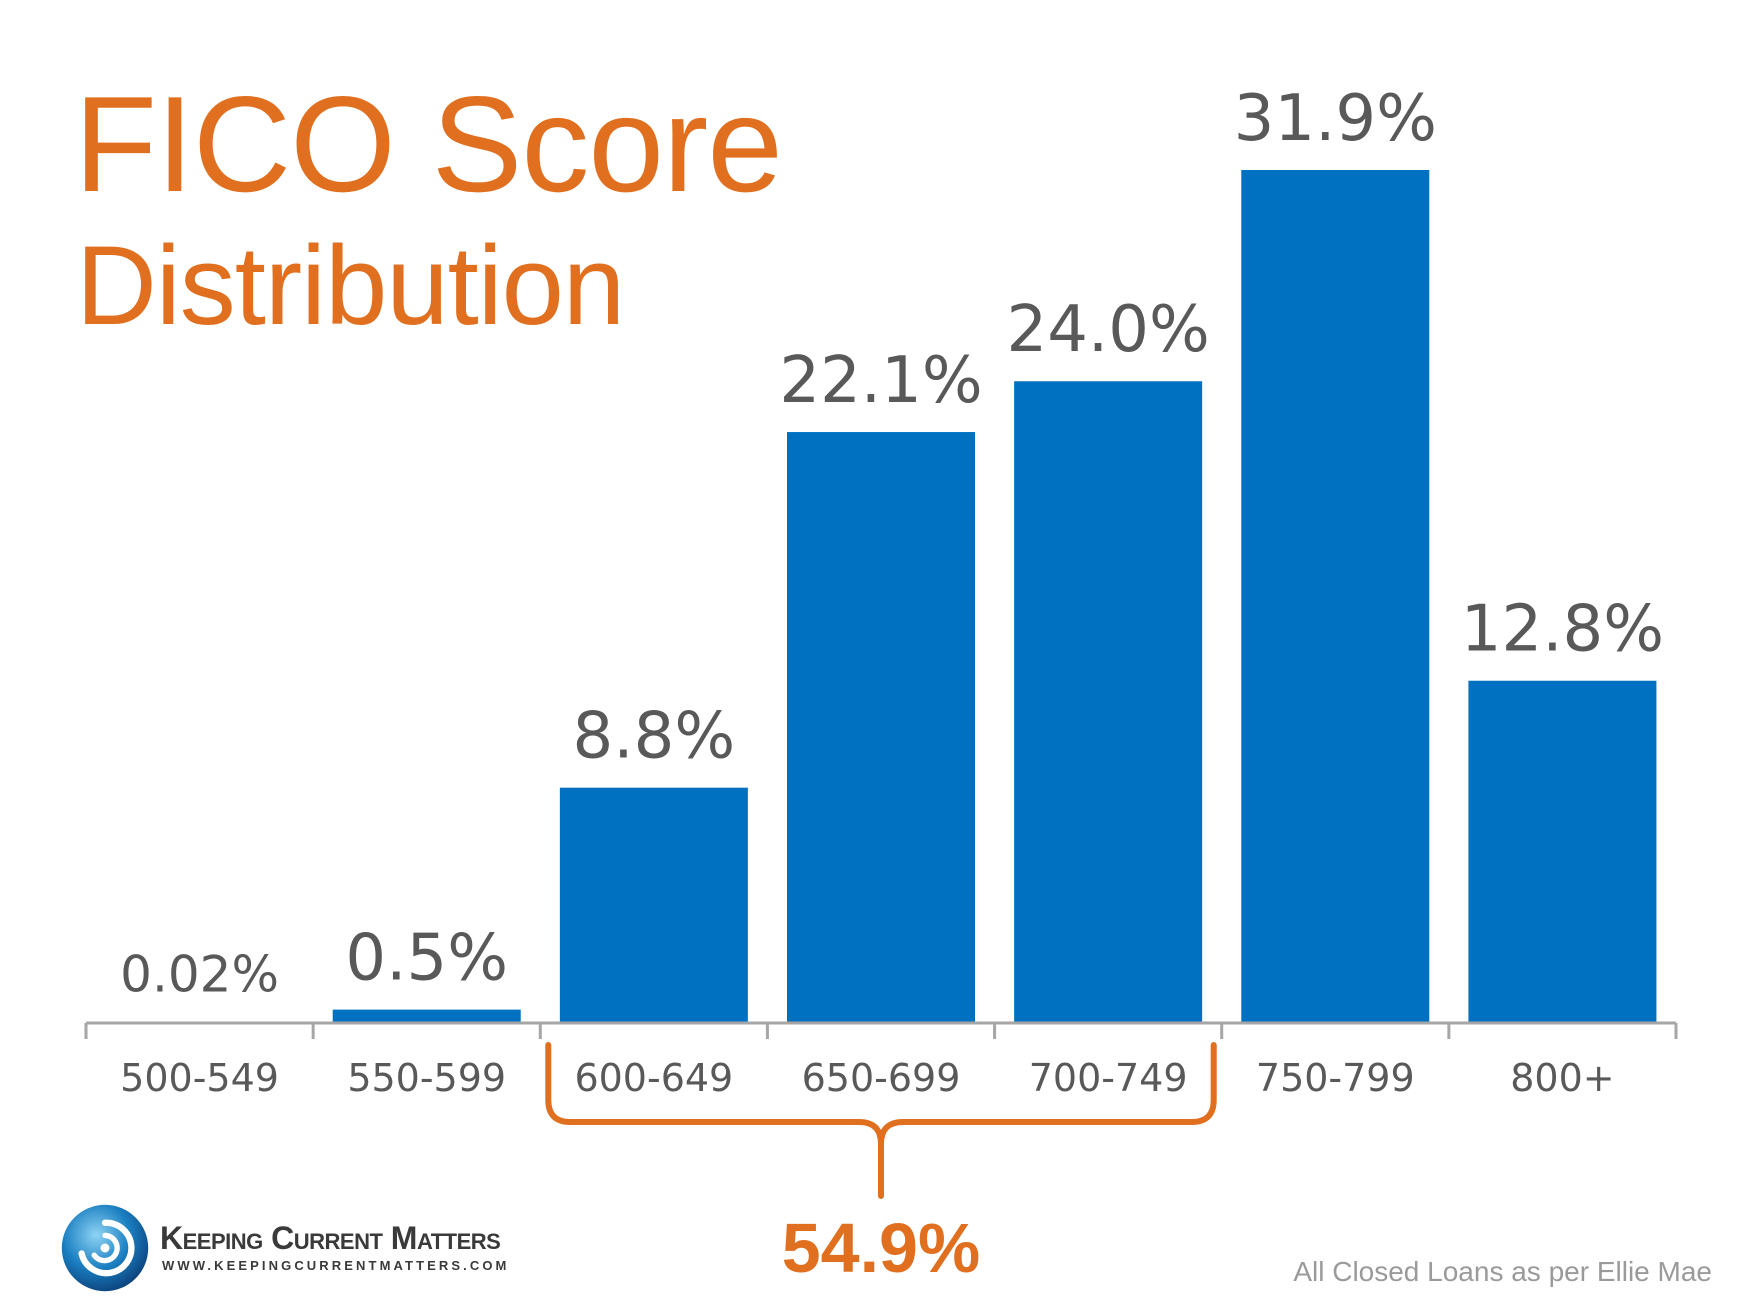 Image resolution: width=1738 pixels, height=1304 pixels. What do you see at coordinates (426, 959) in the screenshot?
I see `data-label-550-599: 0.5%` at bounding box center [426, 959].